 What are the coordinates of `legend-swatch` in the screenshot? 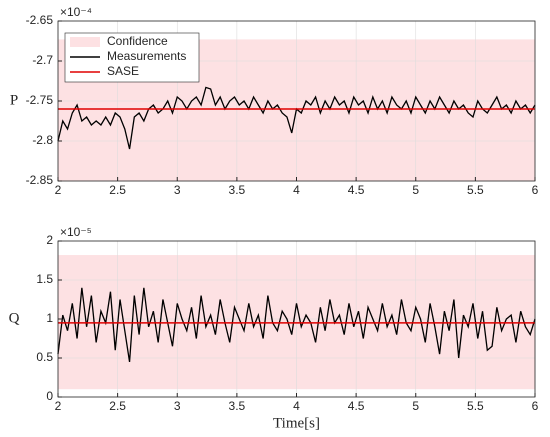 It's located at (85, 42).